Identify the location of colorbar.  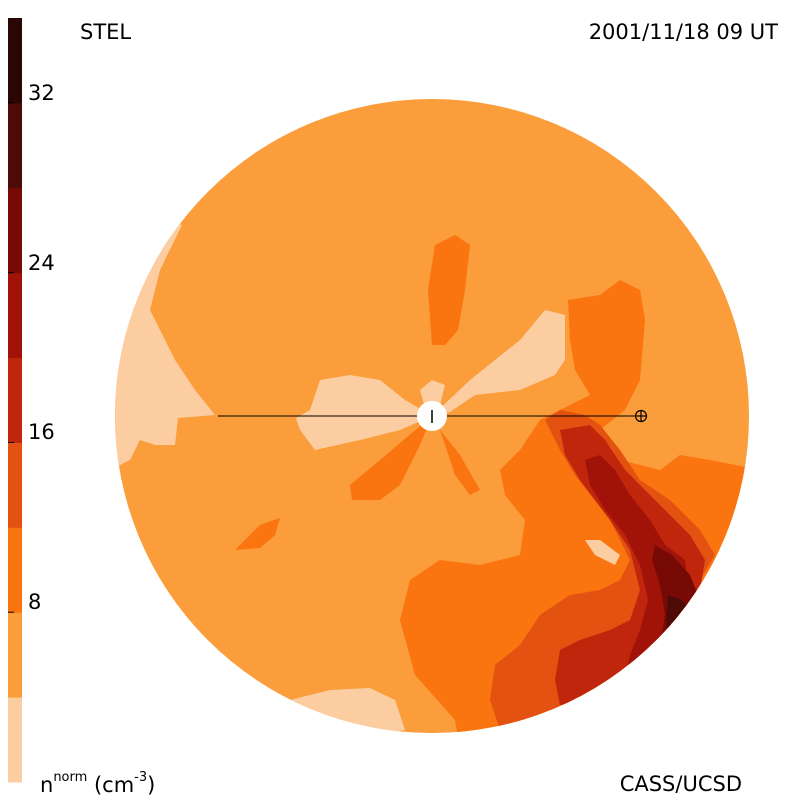
(15, 400).